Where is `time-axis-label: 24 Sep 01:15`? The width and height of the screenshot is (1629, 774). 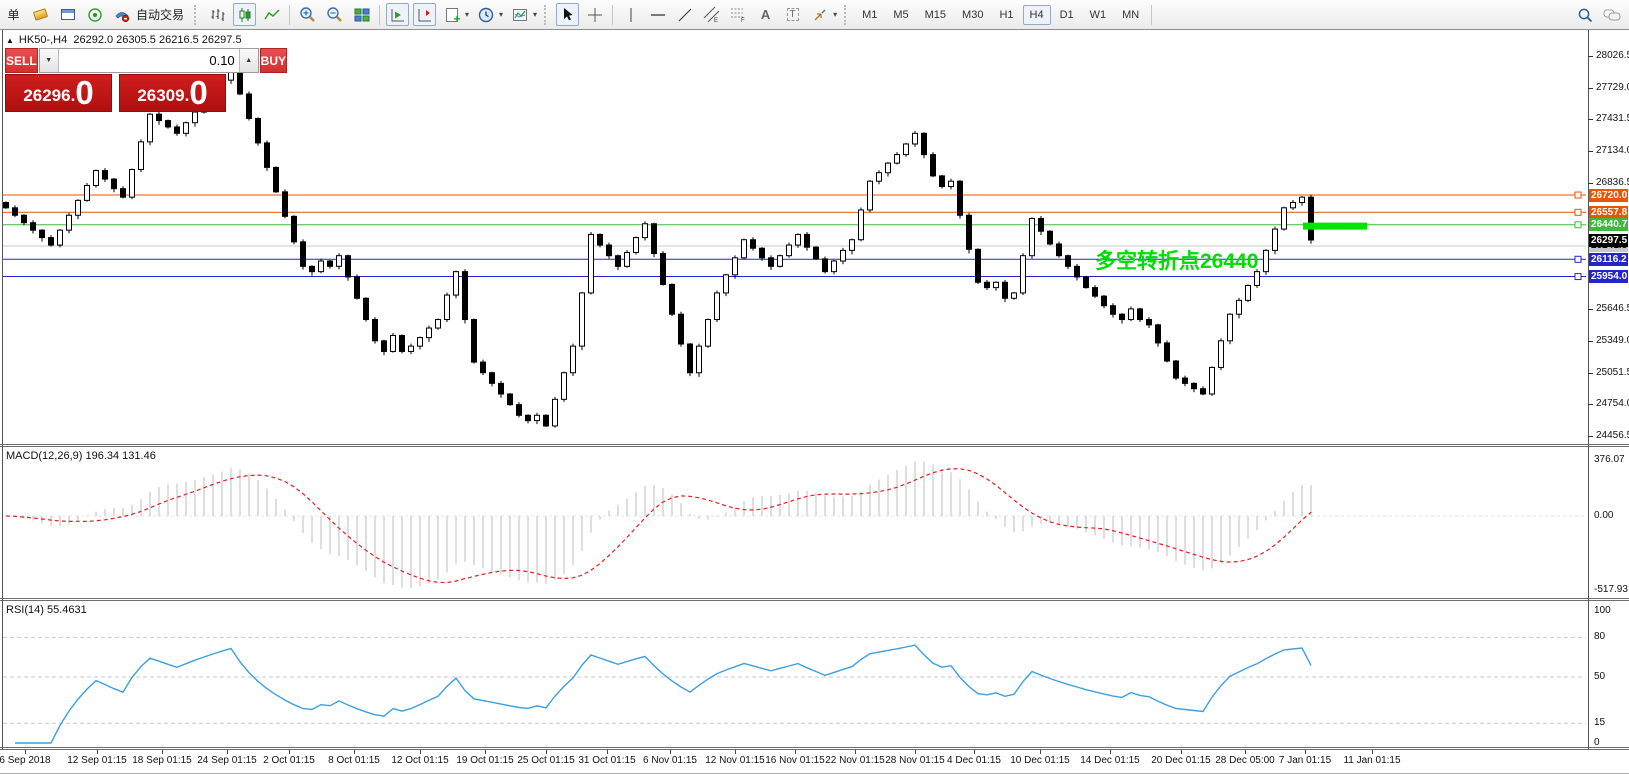 time-axis-label: 24 Sep 01:15 is located at coordinates (227, 760).